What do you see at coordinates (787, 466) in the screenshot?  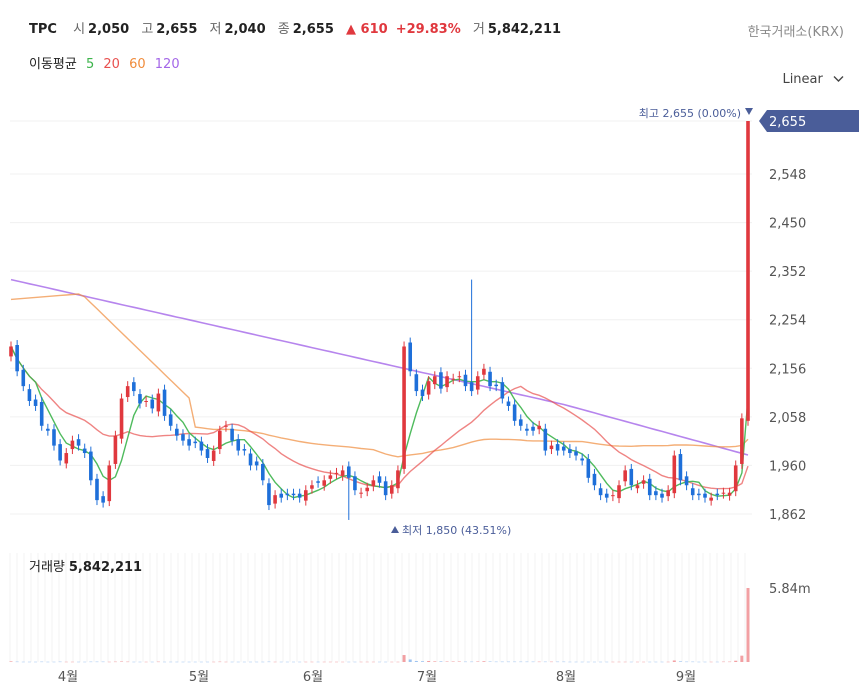 I see `y-tick-label: 1,960` at bounding box center [787, 466].